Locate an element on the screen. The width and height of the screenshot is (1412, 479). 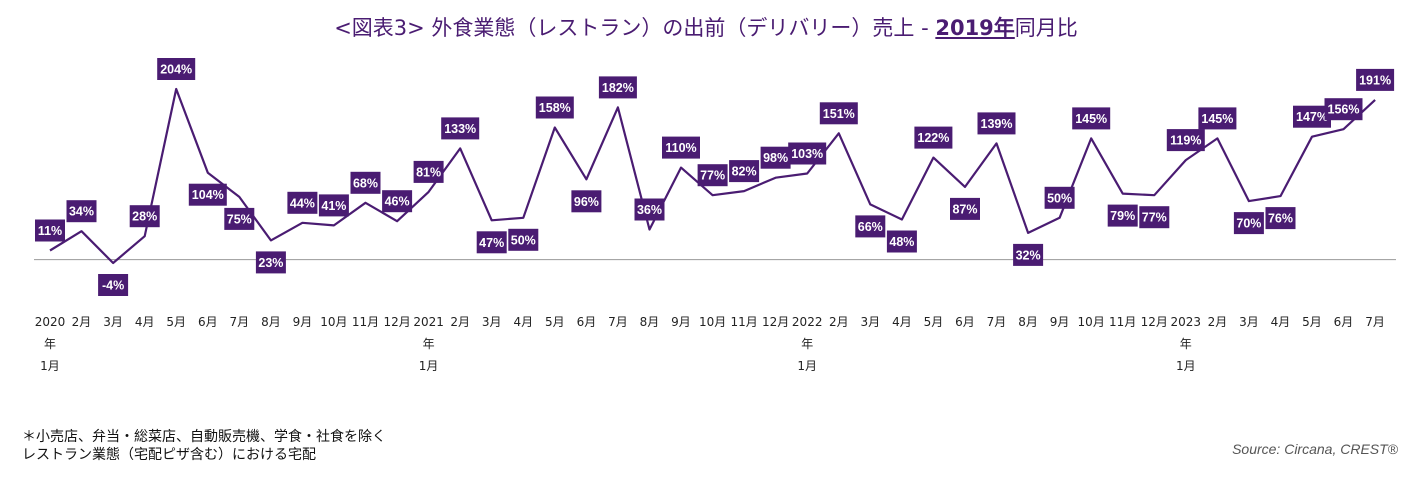
data-label: 139% is located at coordinates (996, 123).